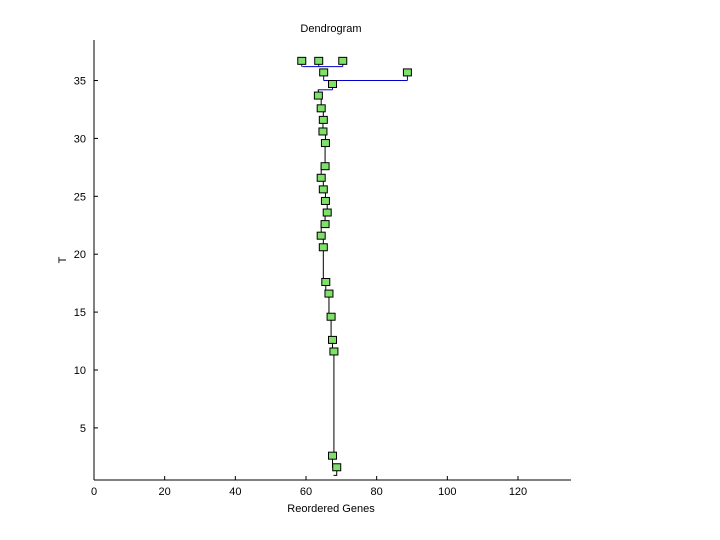  I want to click on x-tick-label: 40, so click(235, 492).